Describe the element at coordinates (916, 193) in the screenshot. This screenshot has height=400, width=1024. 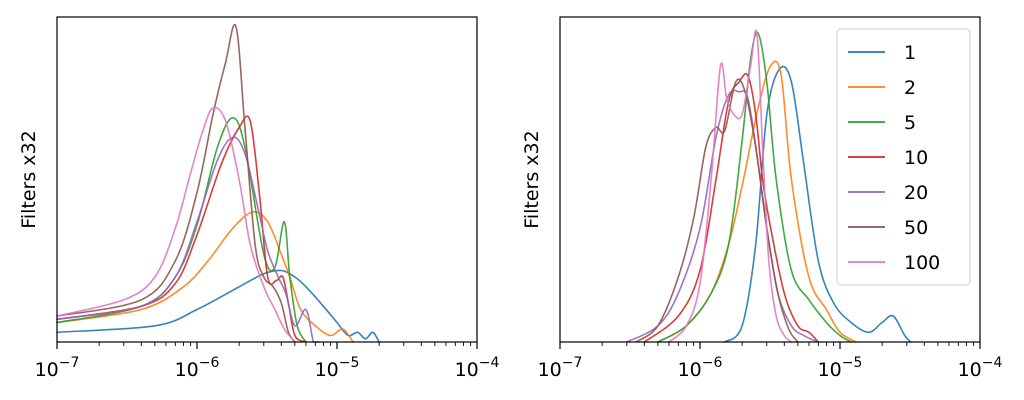
I see `legend-label-20: 20` at that location.